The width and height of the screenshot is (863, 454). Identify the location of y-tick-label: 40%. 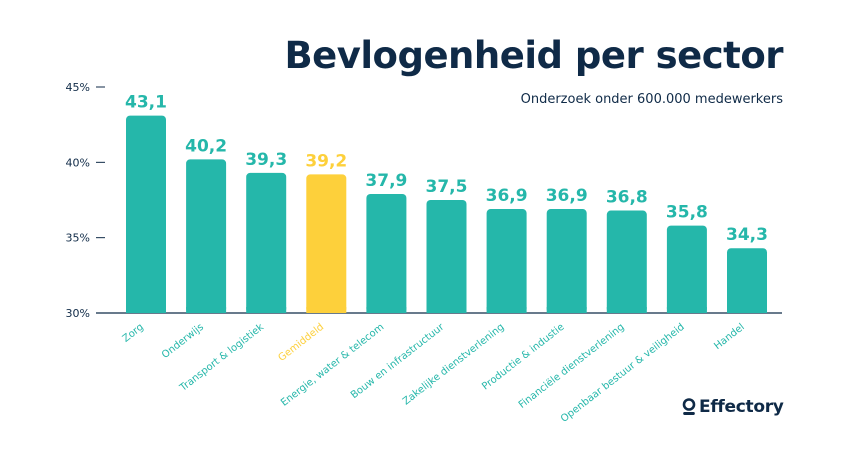
(78, 162).